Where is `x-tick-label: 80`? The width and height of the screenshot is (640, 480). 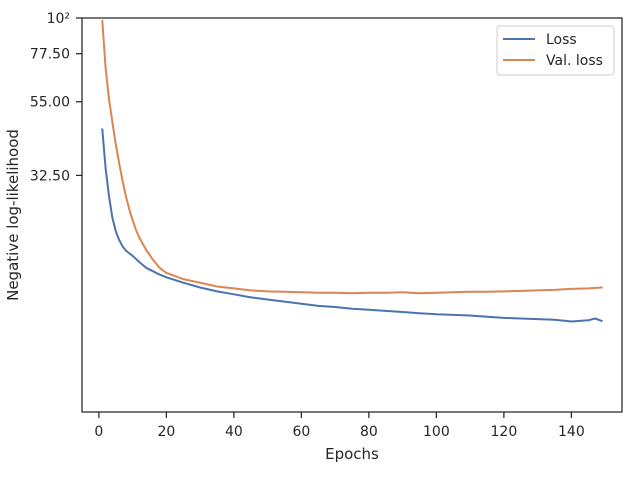
x-tick-label: 80 is located at coordinates (369, 432).